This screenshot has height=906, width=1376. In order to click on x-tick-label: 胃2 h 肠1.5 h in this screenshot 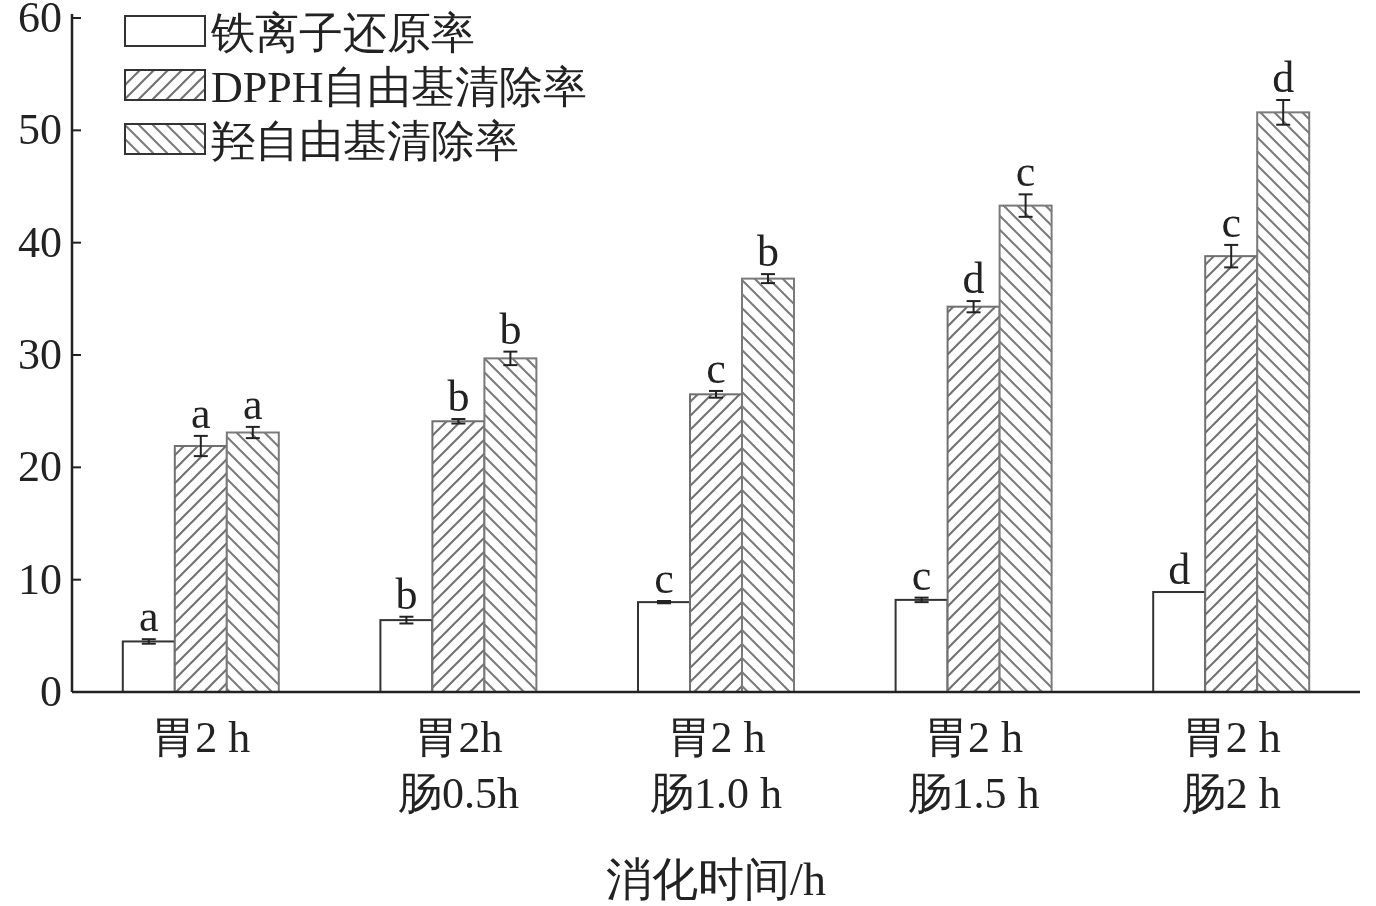, I will do `click(973, 765)`.